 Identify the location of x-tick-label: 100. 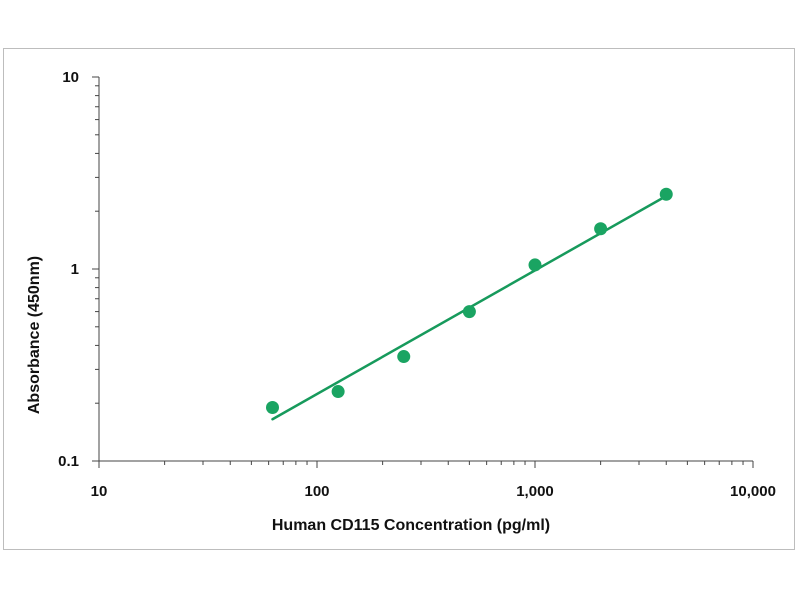
(316, 491).